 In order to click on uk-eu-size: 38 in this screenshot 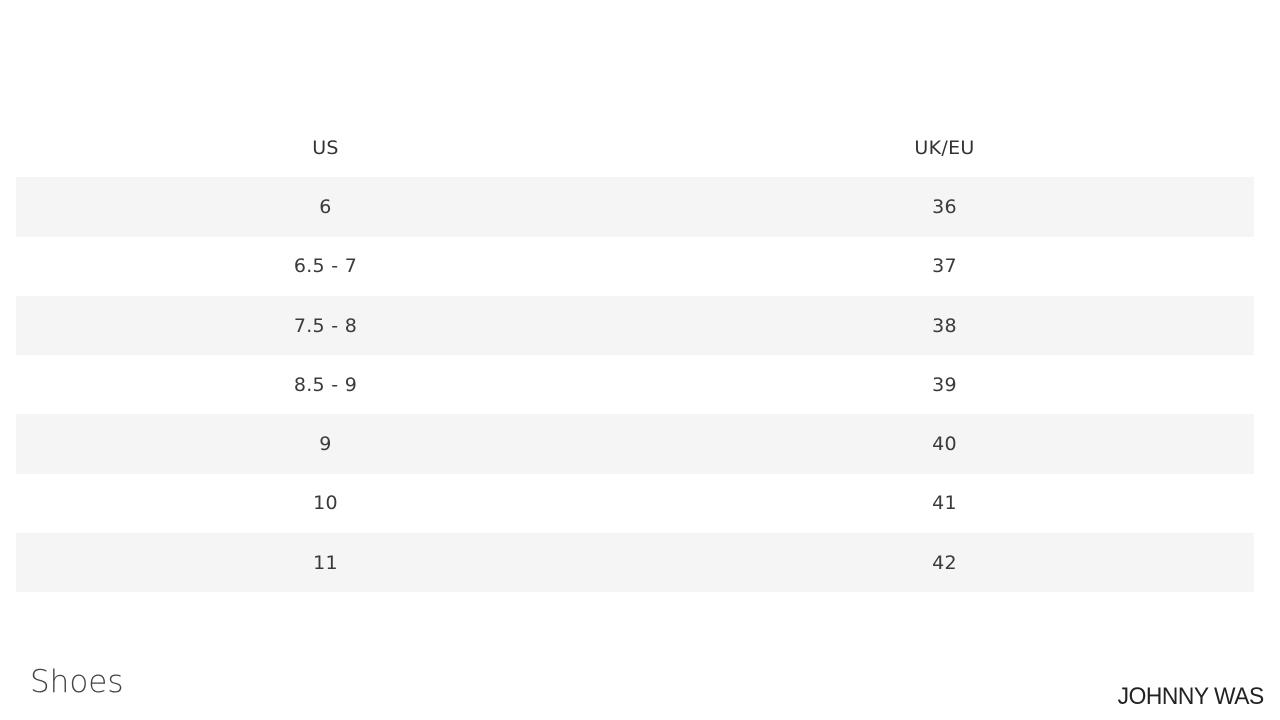, I will do `click(944, 325)`.